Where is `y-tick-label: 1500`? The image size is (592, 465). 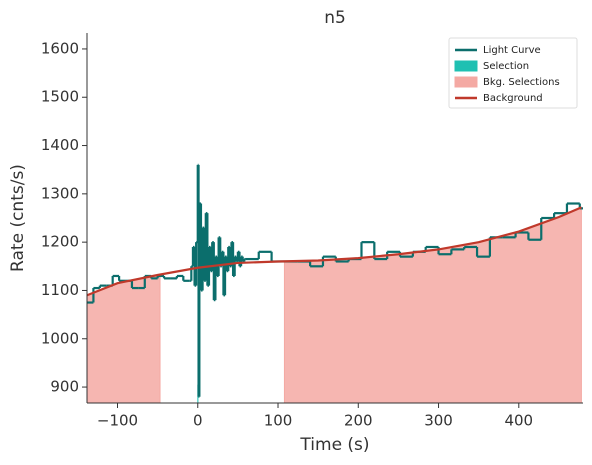 y-tick-label: 1500 is located at coordinates (60, 97).